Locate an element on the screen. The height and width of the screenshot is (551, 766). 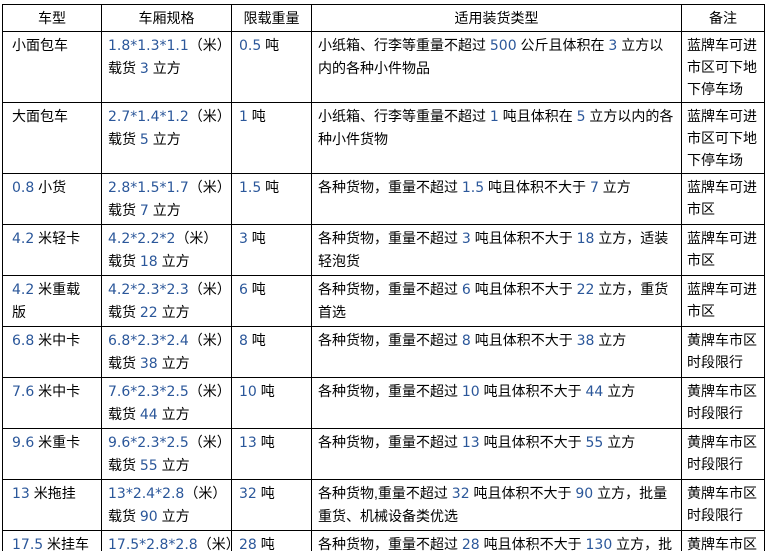
box-spec-cell: 17.5*2.8*2.8（米） 载货 130 立方 is located at coordinates (166, 540).